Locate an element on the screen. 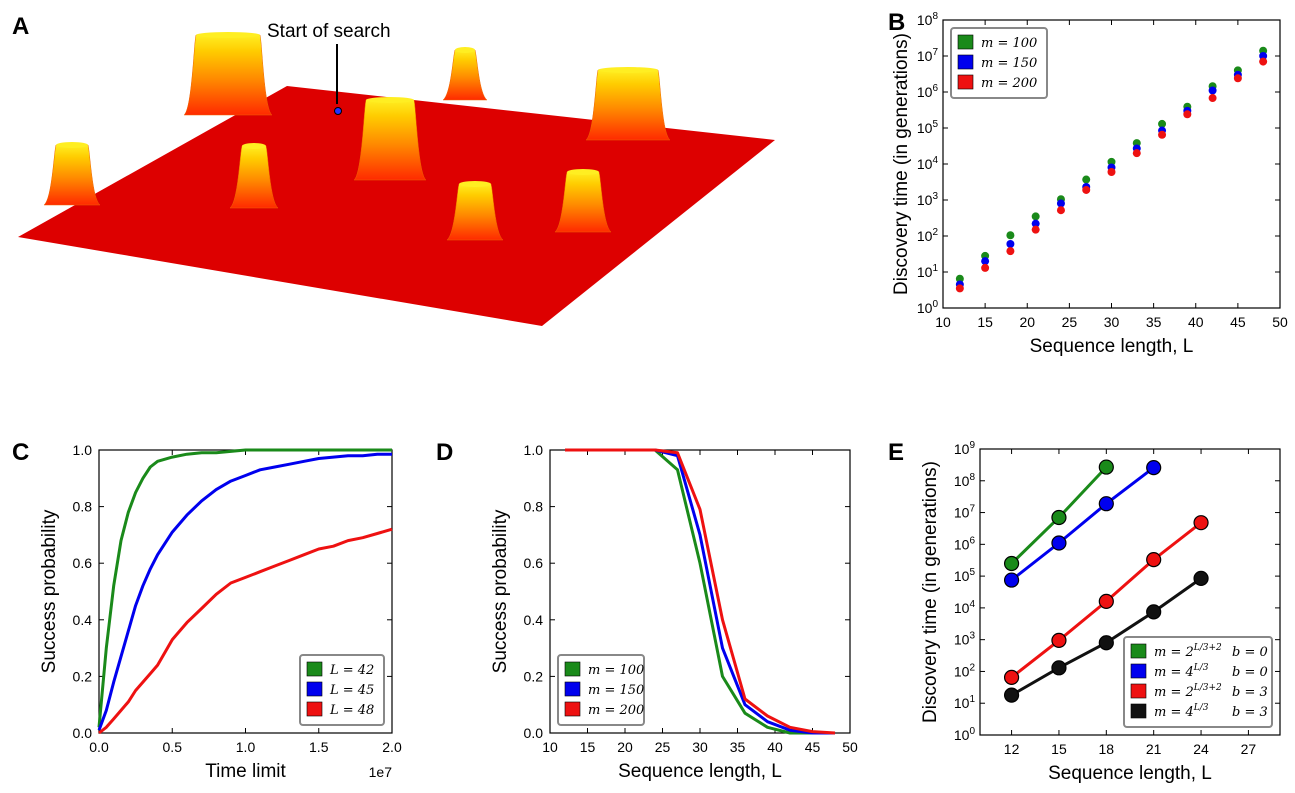 This screenshot has height=793, width=1295. legend-entry-label: L = 48 is located at coordinates (351, 710).